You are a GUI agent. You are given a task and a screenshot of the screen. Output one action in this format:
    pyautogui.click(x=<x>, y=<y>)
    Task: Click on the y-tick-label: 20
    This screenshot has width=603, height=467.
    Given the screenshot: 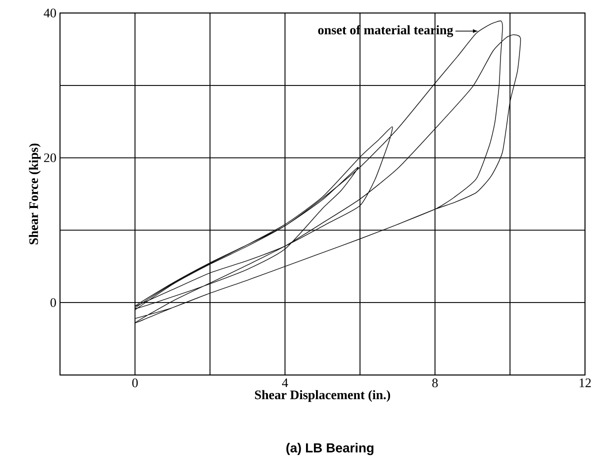 What is the action you would take?
    pyautogui.click(x=50, y=157)
    